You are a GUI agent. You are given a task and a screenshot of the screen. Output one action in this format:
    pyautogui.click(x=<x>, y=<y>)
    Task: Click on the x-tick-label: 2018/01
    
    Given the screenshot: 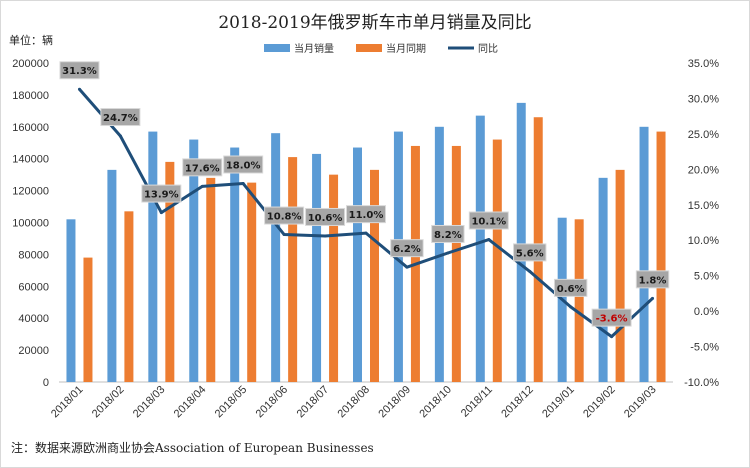 What is the action you would take?
    pyautogui.click(x=67, y=402)
    